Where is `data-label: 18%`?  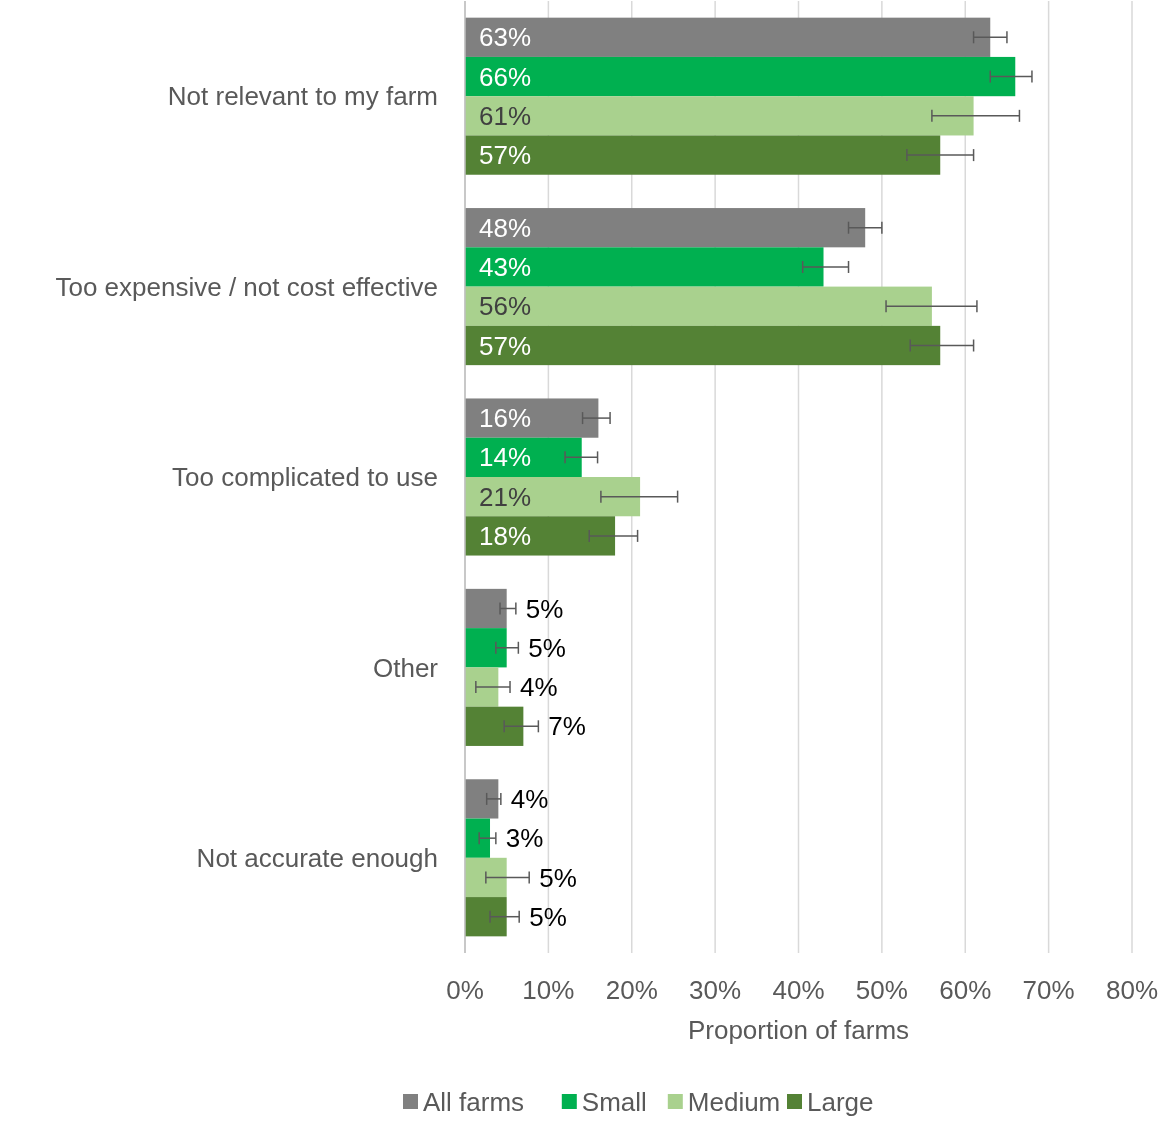
data-label: 18% is located at coordinates (505, 536).